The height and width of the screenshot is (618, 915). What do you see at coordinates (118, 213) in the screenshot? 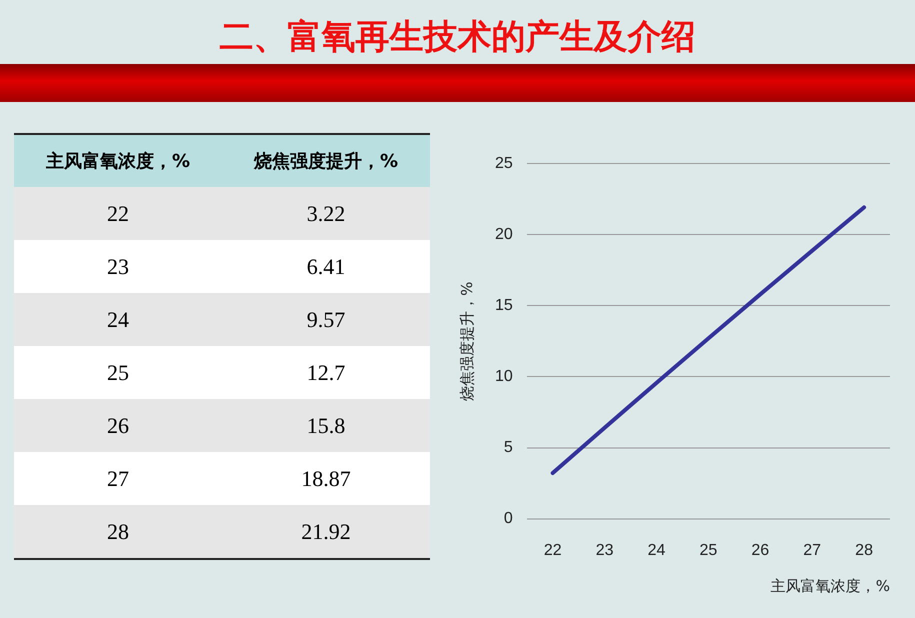
I see `category-label: 22` at bounding box center [118, 213].